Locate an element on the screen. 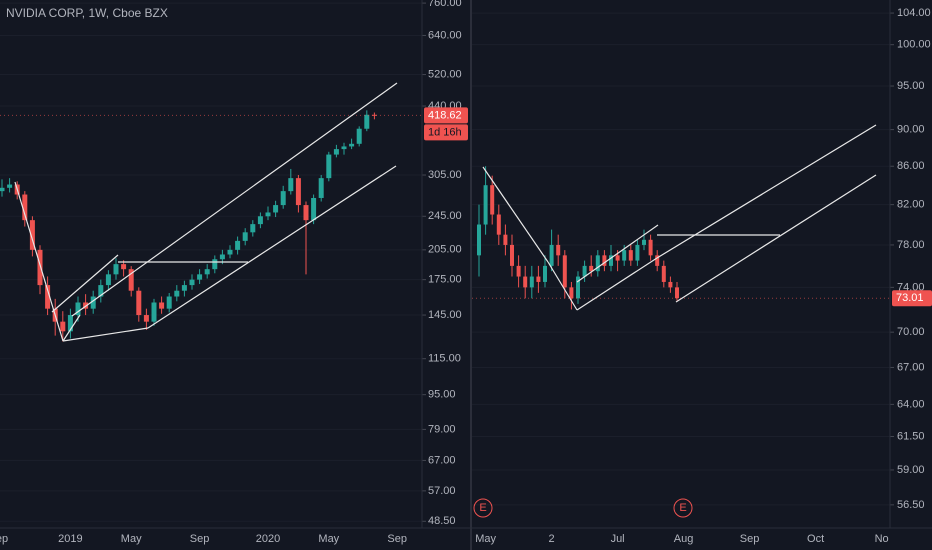  y-tick-label: 100.00 is located at coordinates (914, 45).